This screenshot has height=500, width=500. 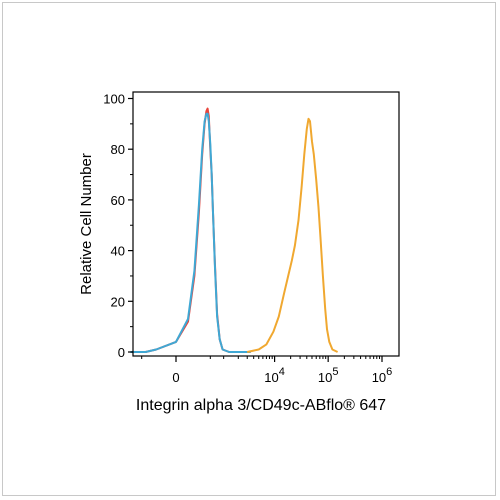 I want to click on x-tick-label: 10⁶, so click(x=382, y=375).